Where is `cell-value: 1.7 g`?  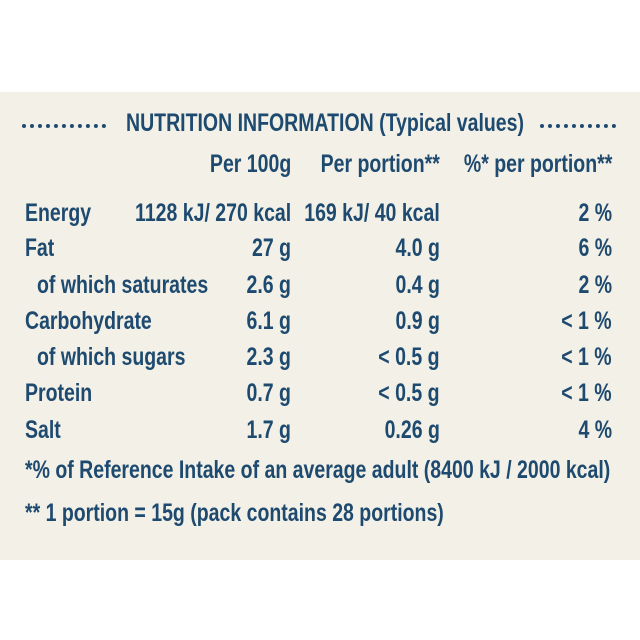
cell-value: 1.7 g is located at coordinates (268, 430).